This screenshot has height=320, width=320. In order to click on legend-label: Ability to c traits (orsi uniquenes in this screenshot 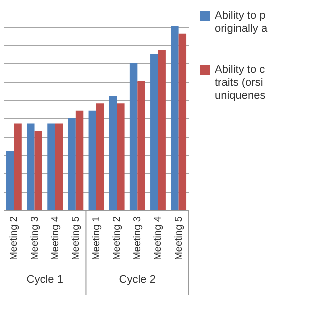, I will do `click(240, 83)`.